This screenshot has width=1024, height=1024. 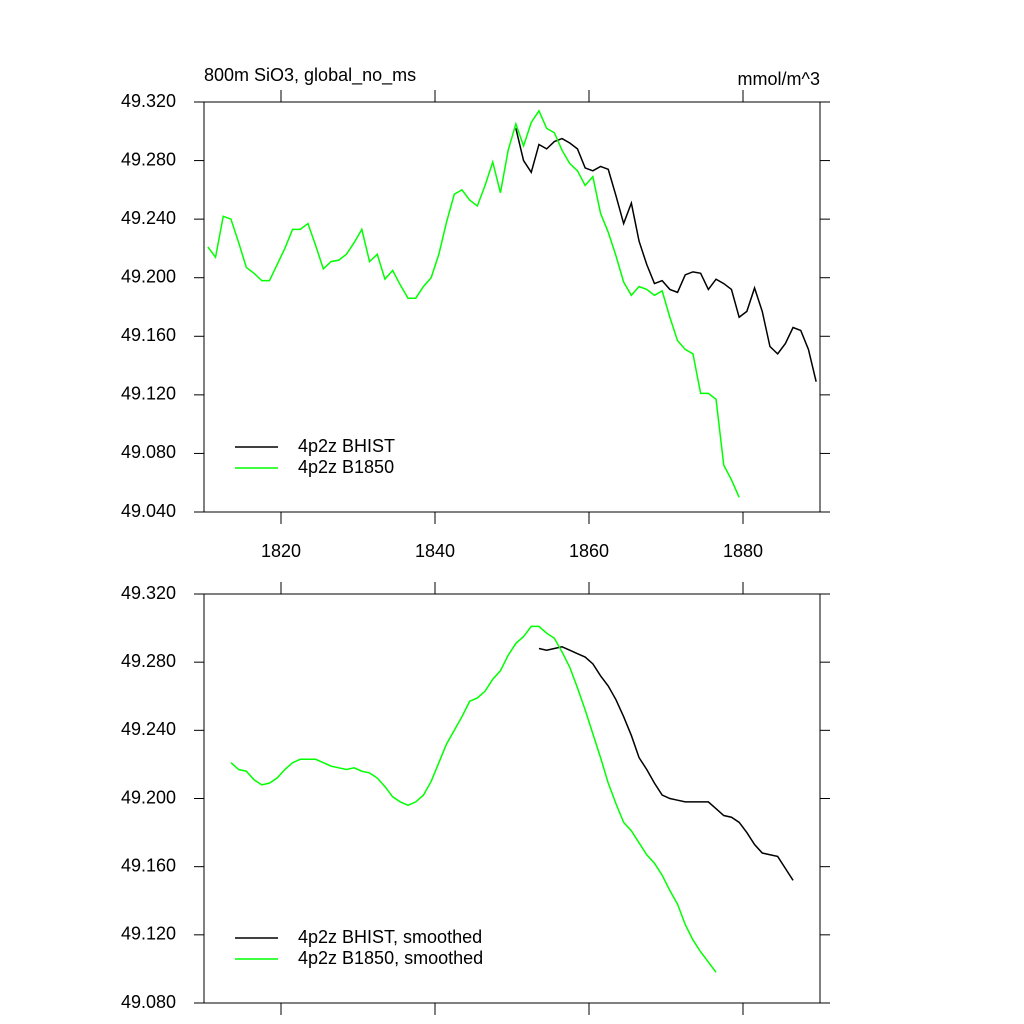 I want to click on x-tick-label: 1880, so click(x=743, y=551).